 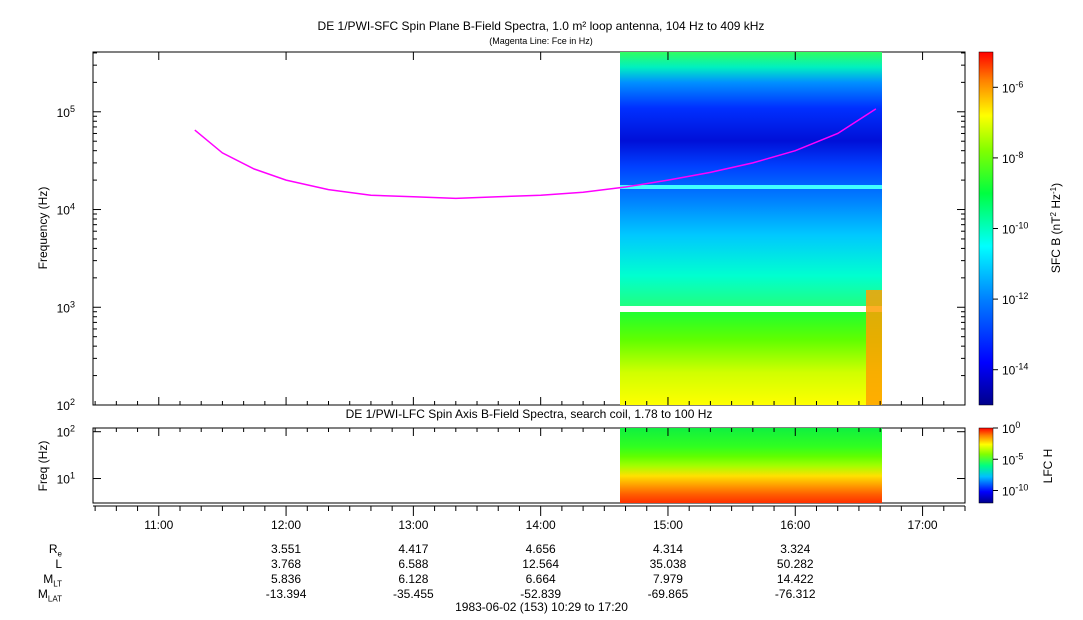 What do you see at coordinates (667, 579) in the screenshot?
I see `ephemeris-value: 7.979` at bounding box center [667, 579].